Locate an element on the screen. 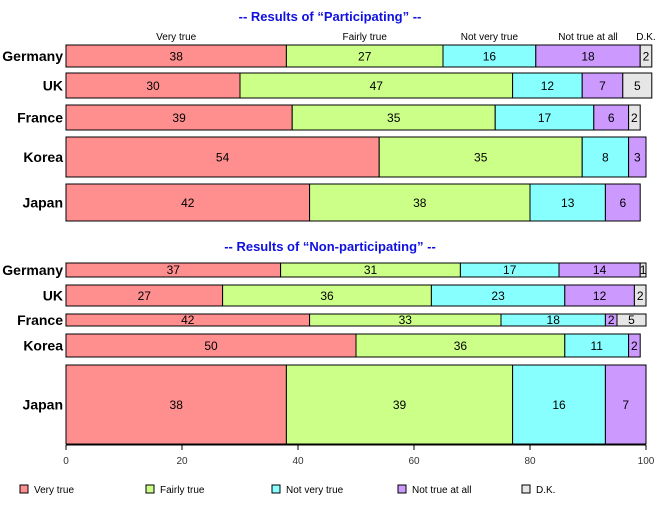 The height and width of the screenshot is (512, 660). data-label: 14 is located at coordinates (600, 270).